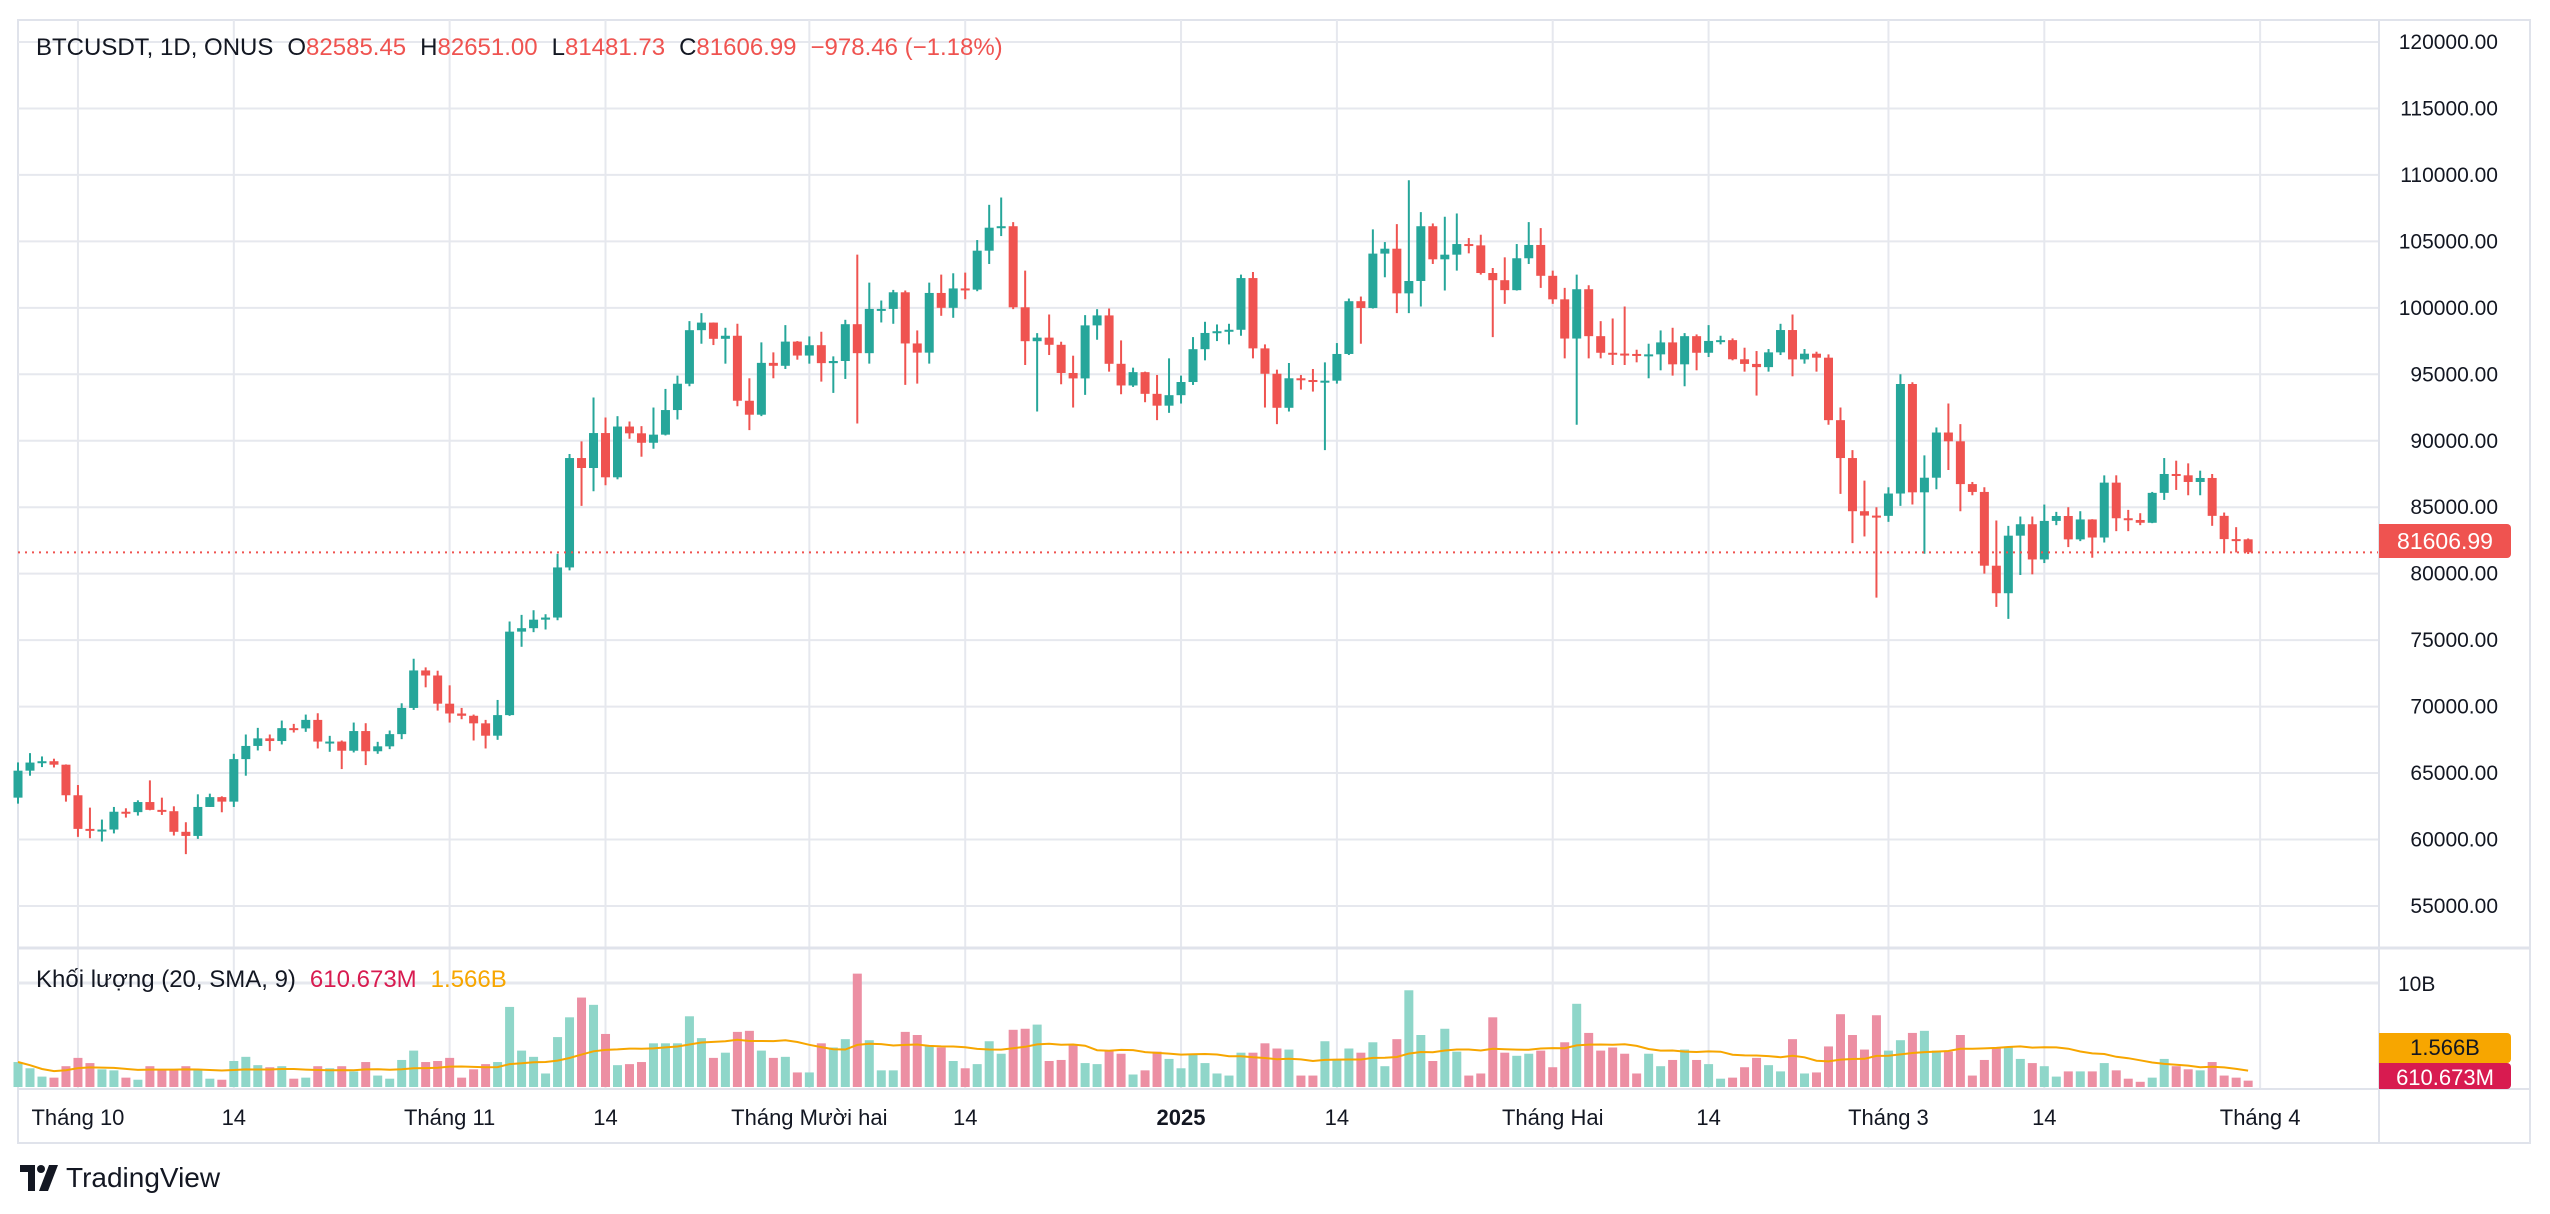 Image resolution: width=2550 pixels, height=1214 pixels. Describe the element at coordinates (155, 47) in the screenshot. I see `symbol-title: BTCUSDT, 1D, ONUS` at that location.